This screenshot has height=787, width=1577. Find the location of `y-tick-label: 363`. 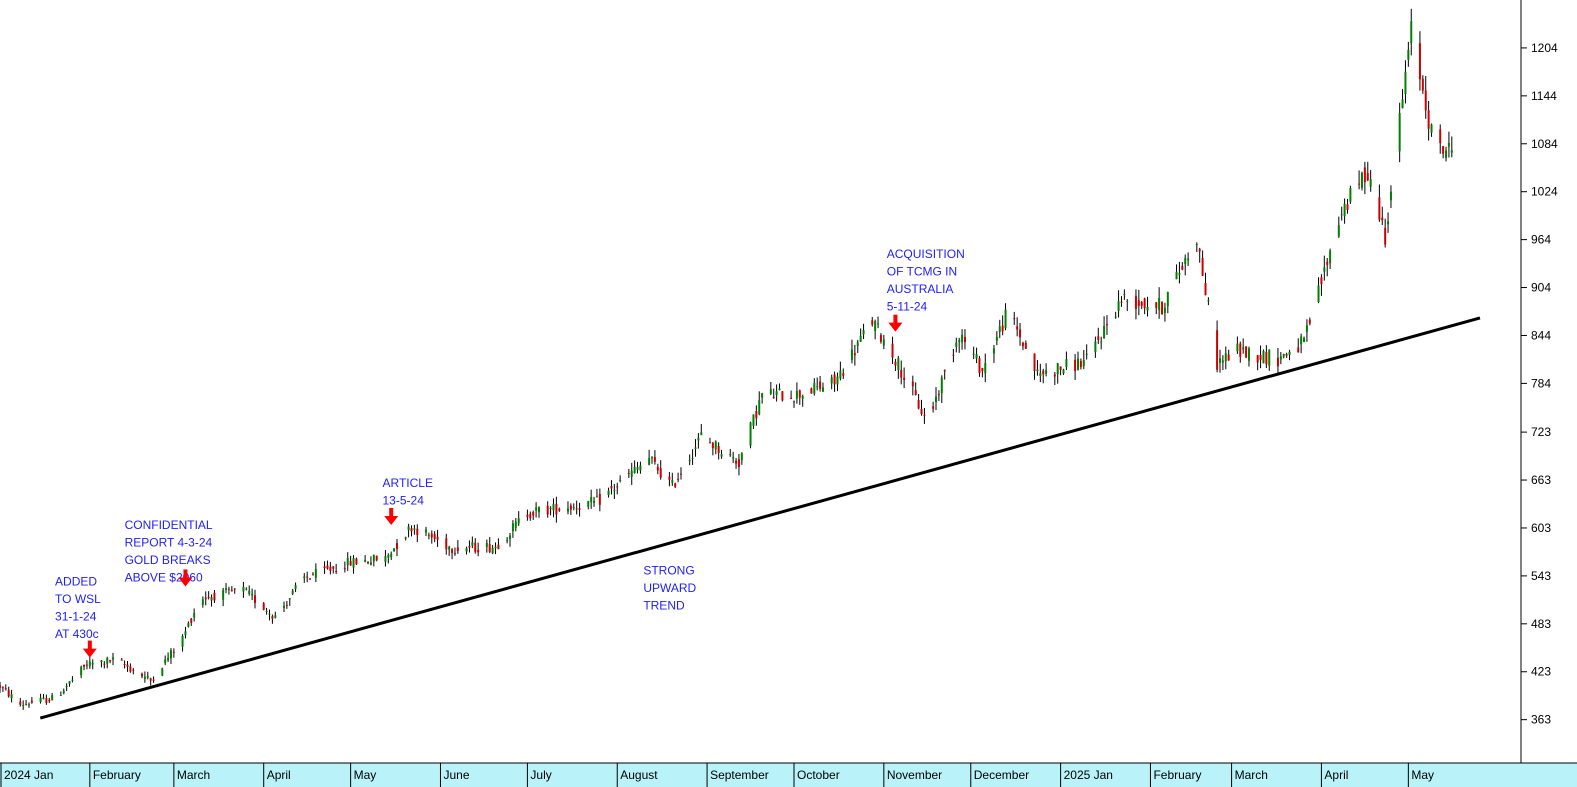

y-tick-label: 363 is located at coordinates (1541, 720).